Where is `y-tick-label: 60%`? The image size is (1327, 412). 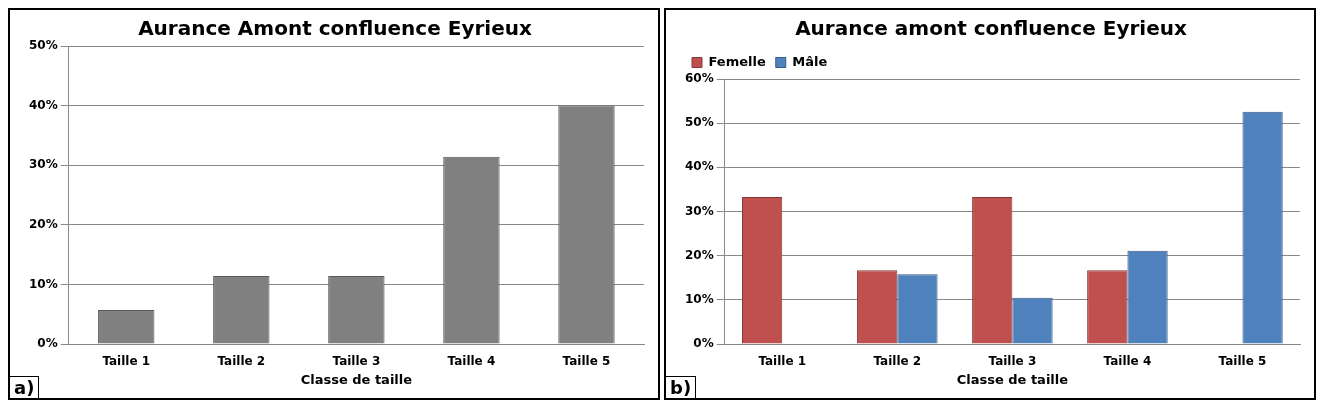 y-tick-label: 60% is located at coordinates (699, 78).